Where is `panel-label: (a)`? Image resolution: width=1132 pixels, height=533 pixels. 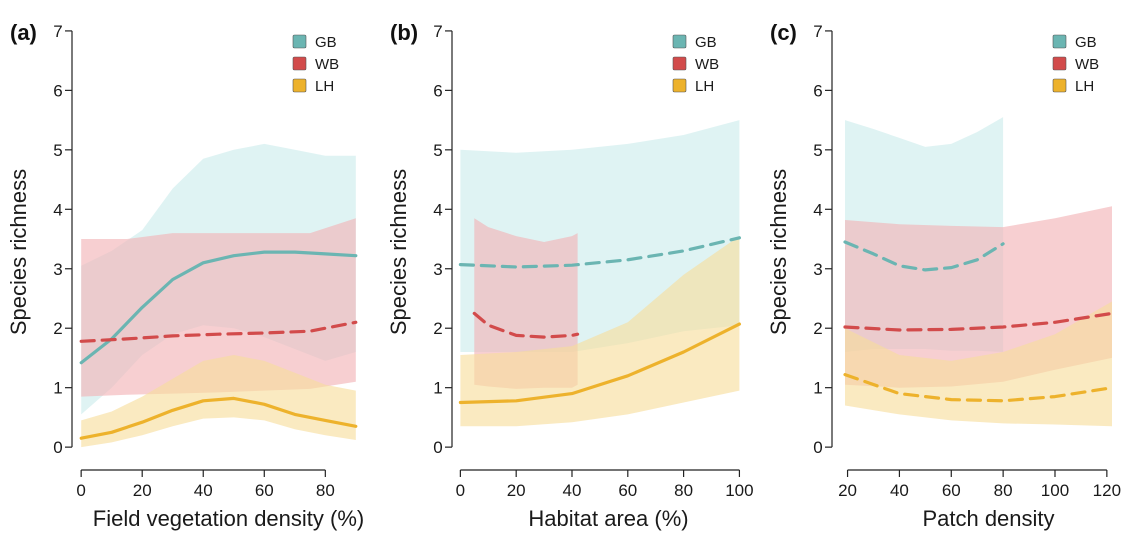
panel-label: (a) is located at coordinates (23, 32).